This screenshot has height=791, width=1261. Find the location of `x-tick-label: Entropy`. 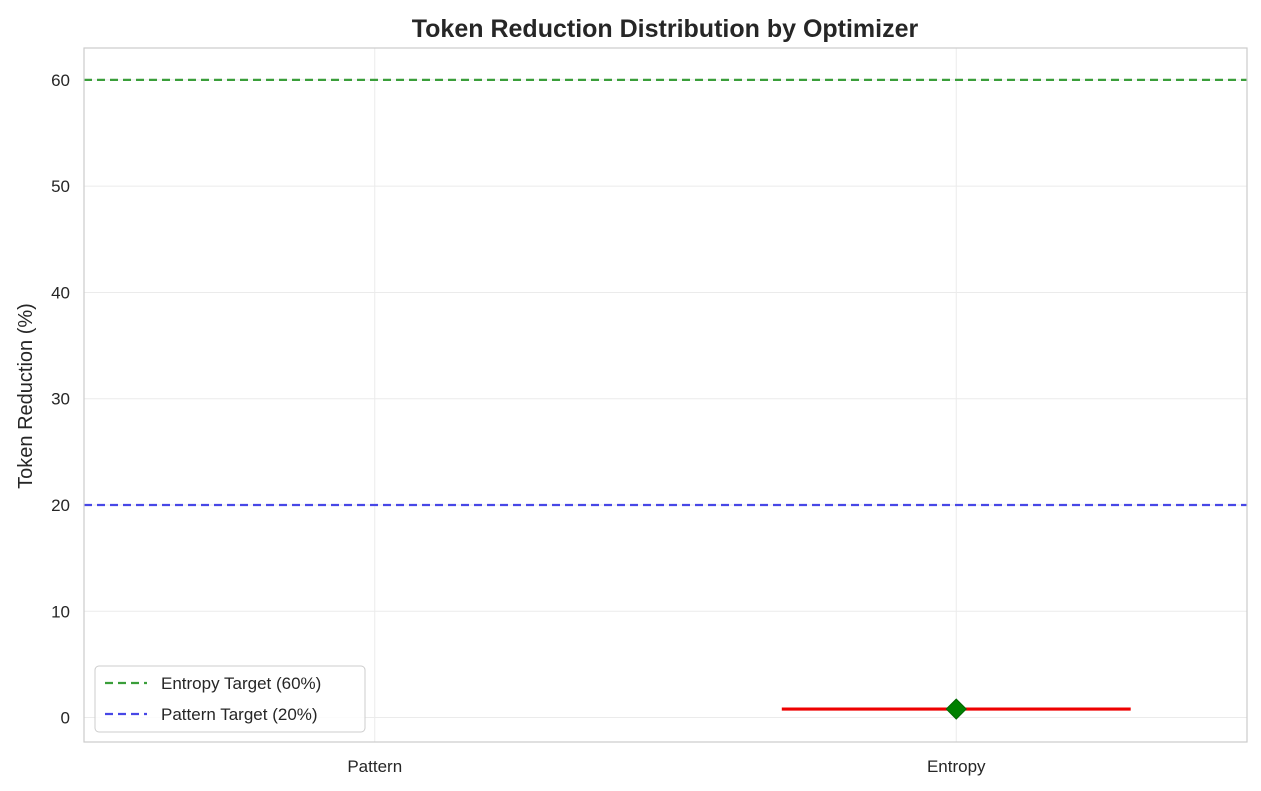

x-tick-label: Entropy is located at coordinates (956, 766).